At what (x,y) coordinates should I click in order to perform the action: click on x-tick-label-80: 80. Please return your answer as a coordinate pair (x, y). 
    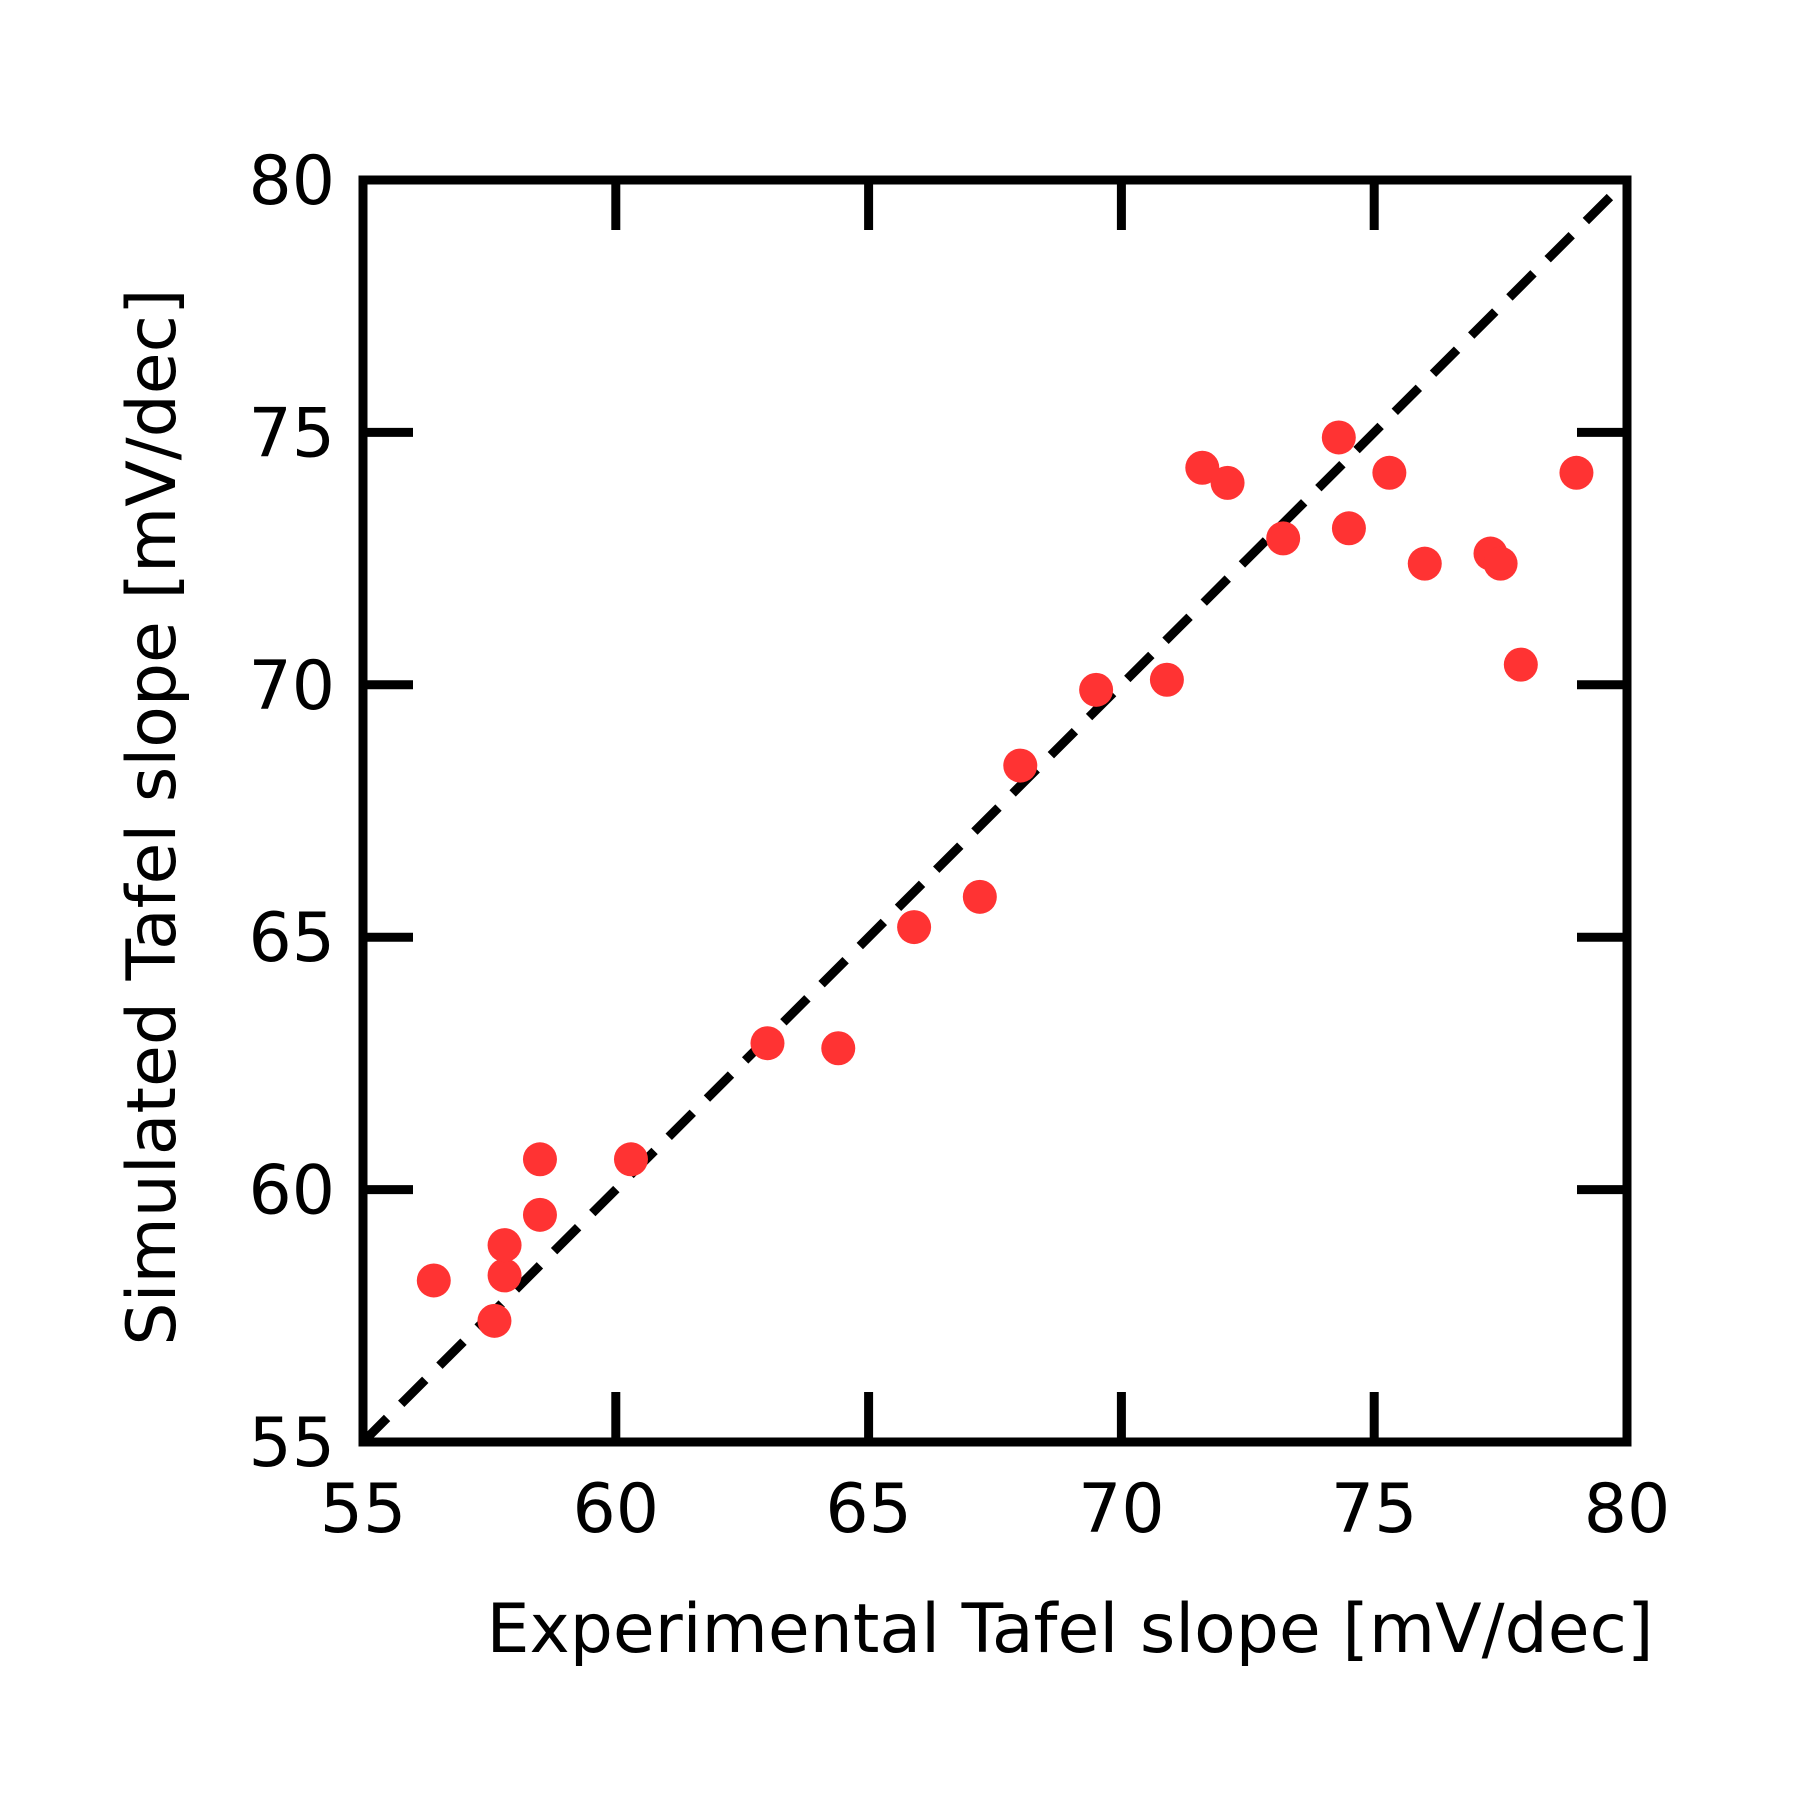
    Looking at the image, I should click on (1627, 1509).